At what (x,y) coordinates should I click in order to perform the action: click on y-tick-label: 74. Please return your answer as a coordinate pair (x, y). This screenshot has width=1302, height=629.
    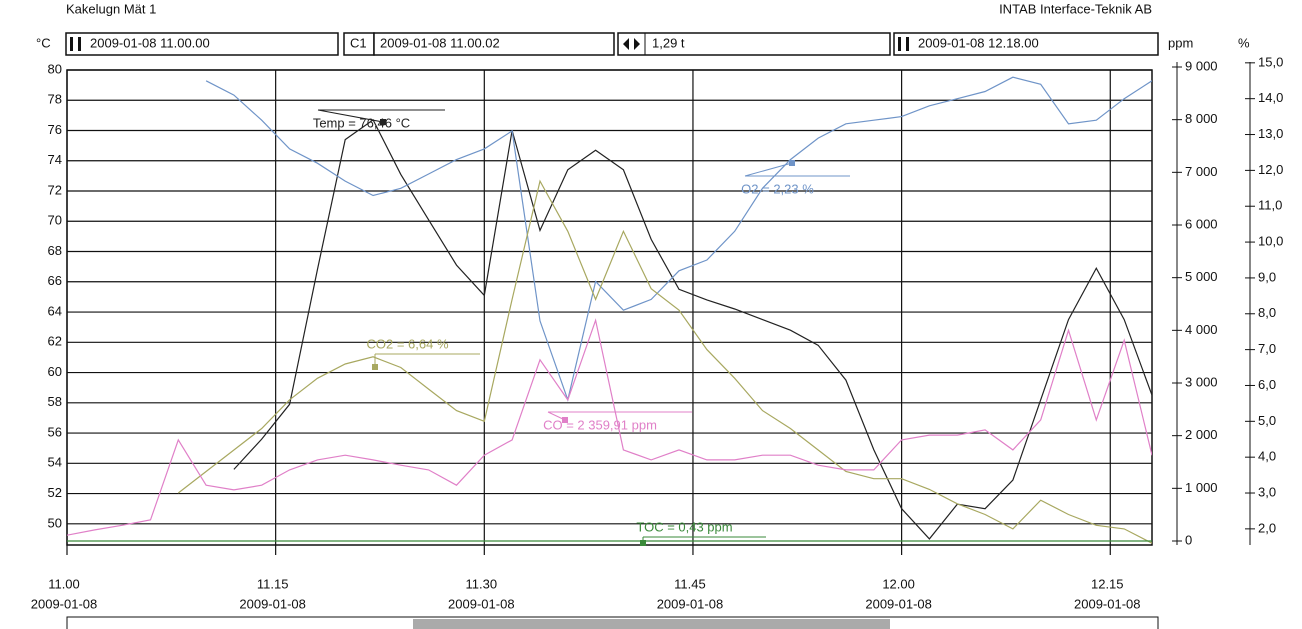
    Looking at the image, I should click on (55, 159).